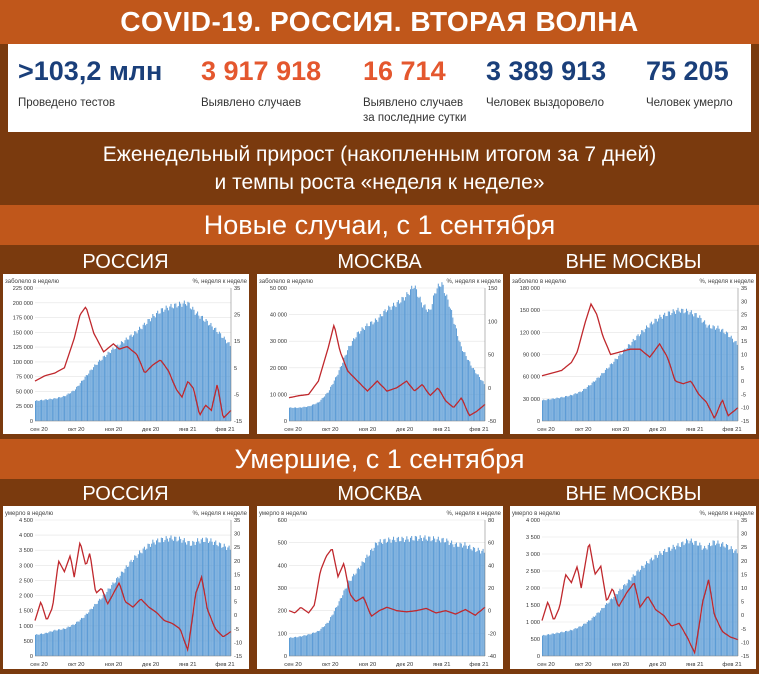 This screenshot has height=674, width=759. I want to click on x-tick-label: сен 20, so click(292, 665).